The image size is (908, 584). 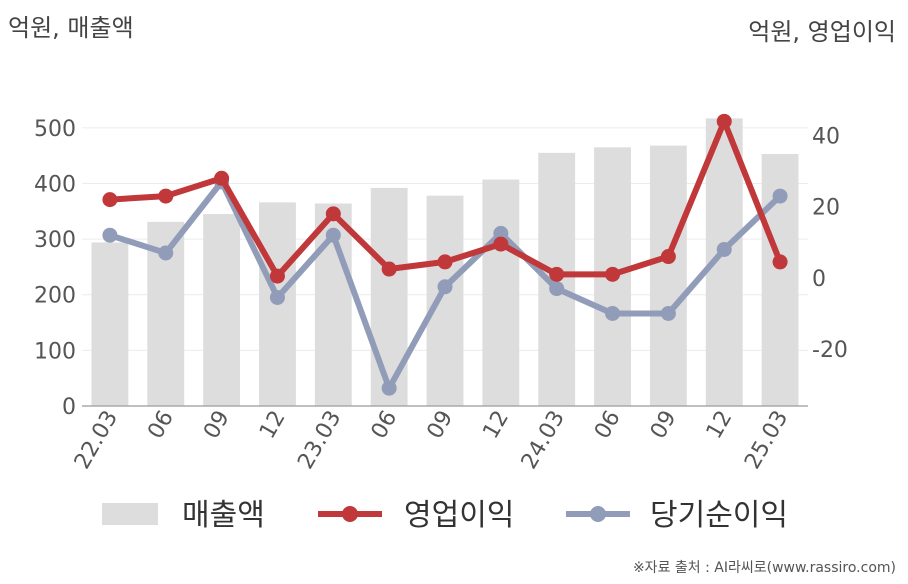 What do you see at coordinates (130, 514) in the screenshot?
I see `legend-swatch-매출액` at bounding box center [130, 514].